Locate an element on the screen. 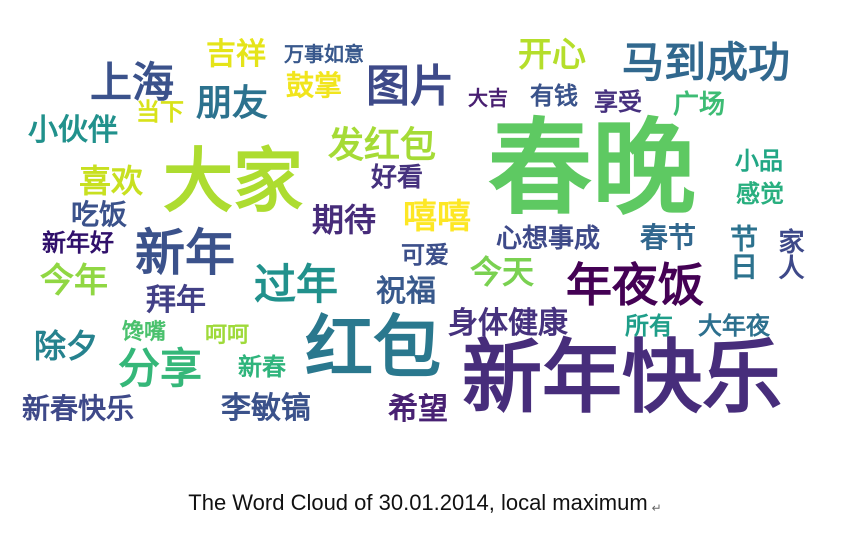 This screenshot has width=850, height=539. word-ganjue: 感觉 is located at coordinates (760, 194).